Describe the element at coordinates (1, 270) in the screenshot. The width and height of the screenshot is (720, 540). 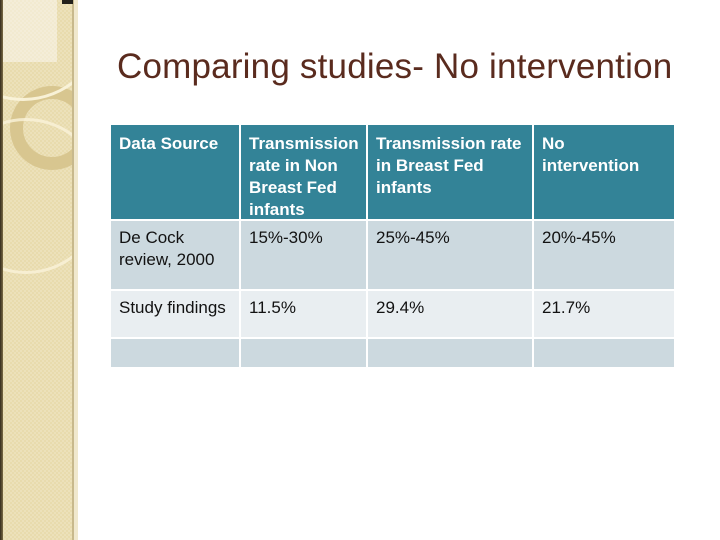
I see `sidebar-left-edge` at that location.